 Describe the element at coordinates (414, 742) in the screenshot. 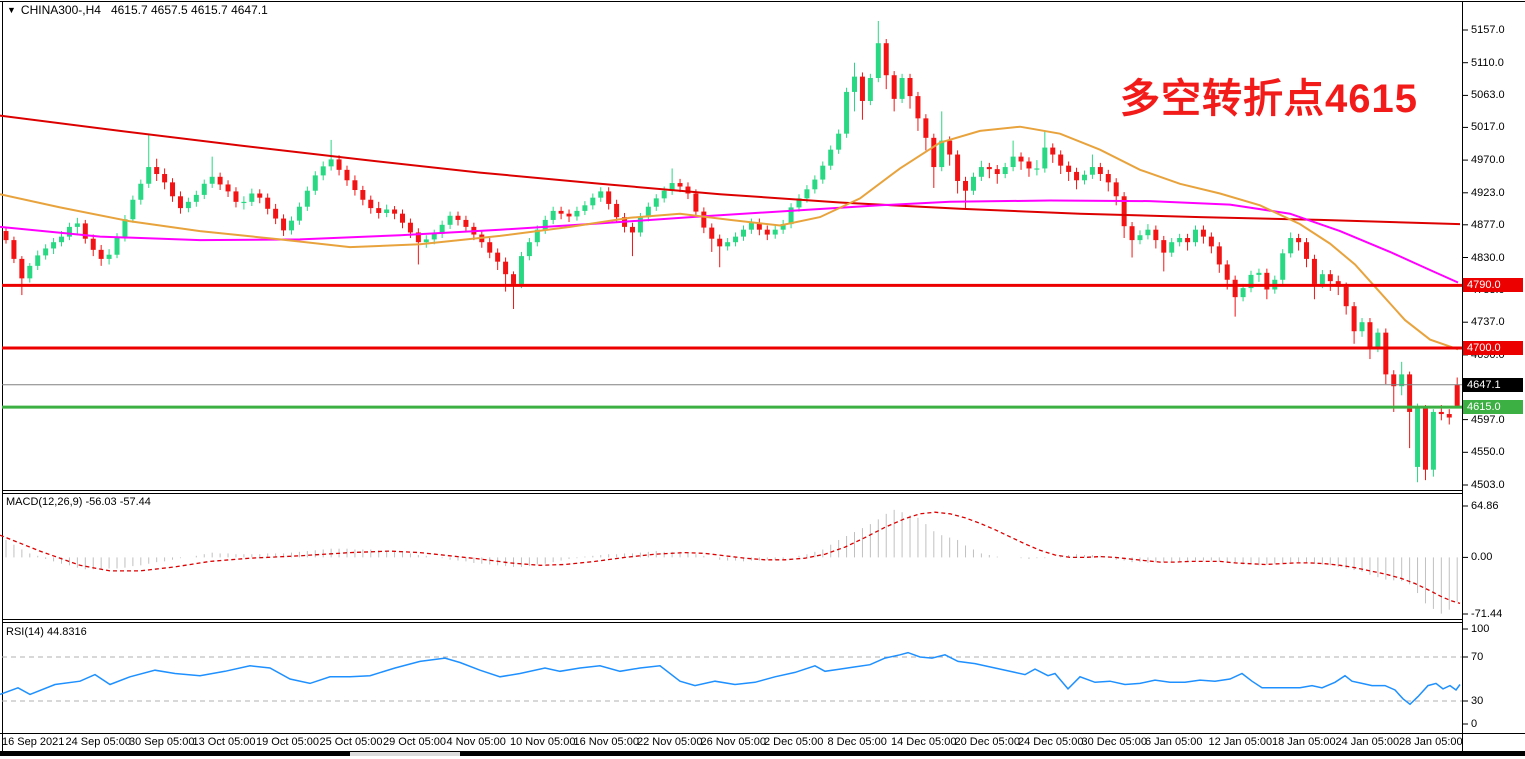

I see `date-label: 29 Oct 05:00` at that location.